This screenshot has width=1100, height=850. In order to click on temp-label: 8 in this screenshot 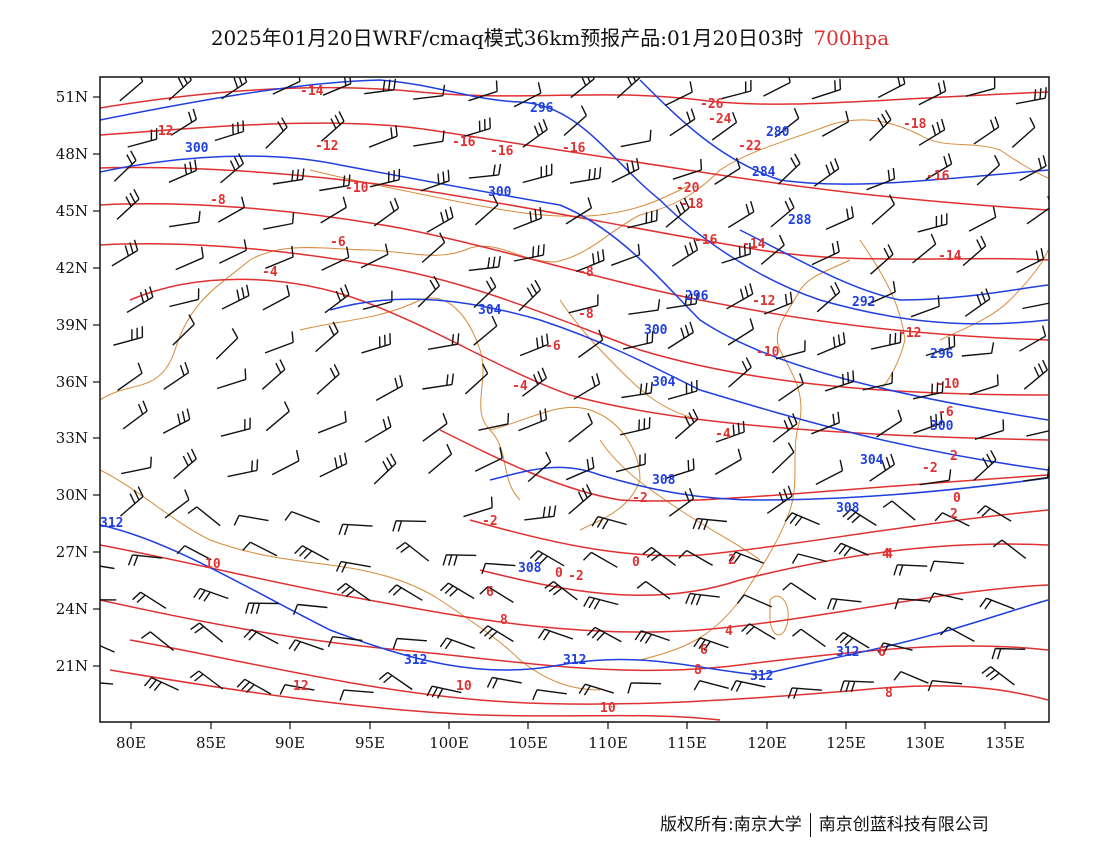, I will do `click(504, 620)`.